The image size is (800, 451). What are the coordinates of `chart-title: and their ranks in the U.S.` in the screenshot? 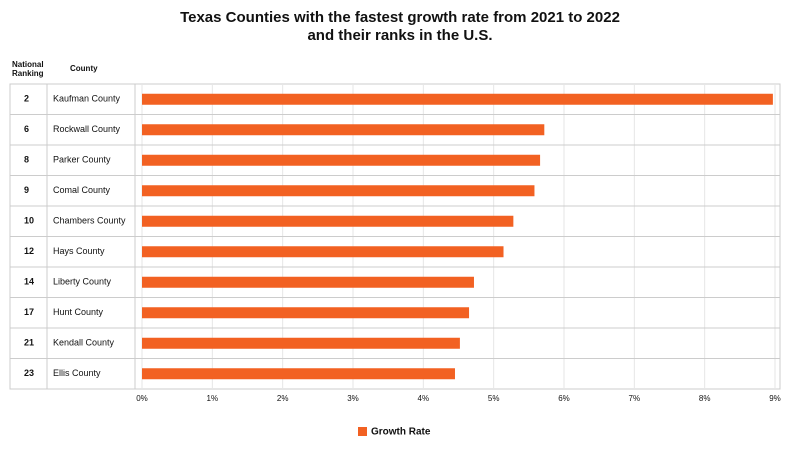 It's located at (399, 35).